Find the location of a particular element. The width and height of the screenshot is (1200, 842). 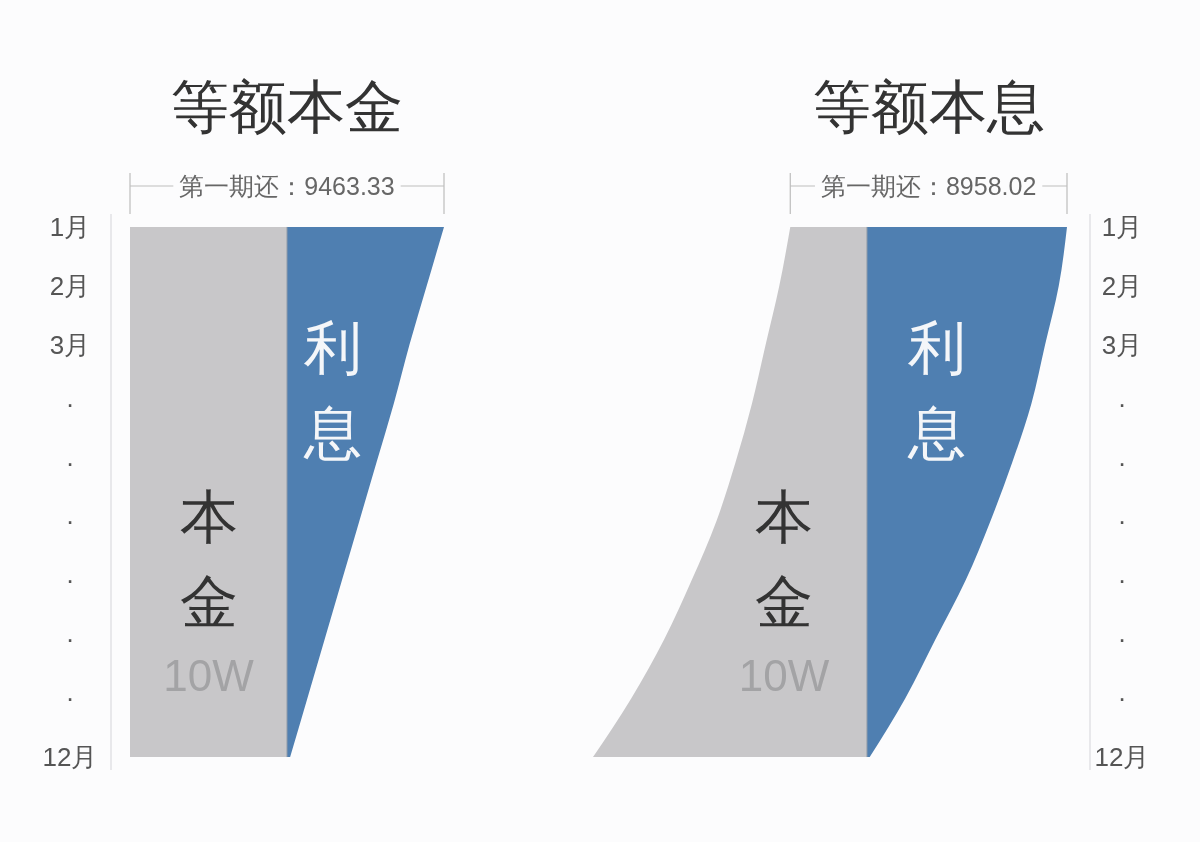

text: 第一期还：8958.02 is located at coordinates (928, 186).